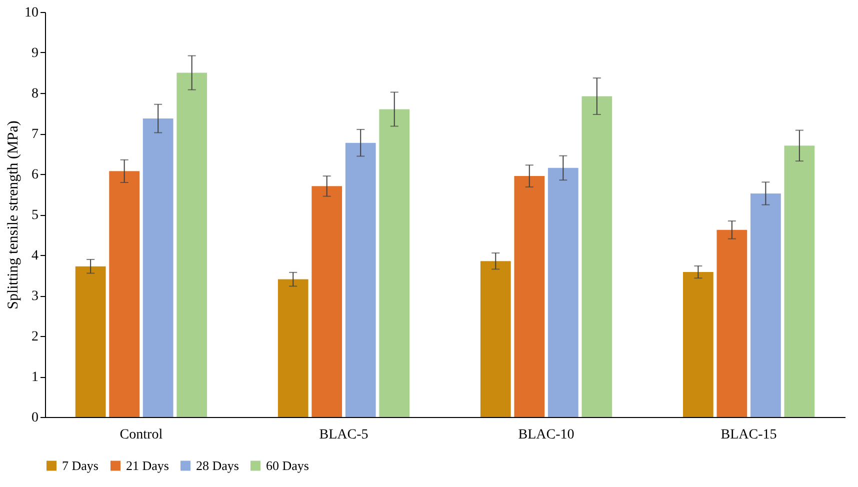 The height and width of the screenshot is (487, 858). Describe the element at coordinates (35, 94) in the screenshot. I see `y-tick-label: 8` at that location.